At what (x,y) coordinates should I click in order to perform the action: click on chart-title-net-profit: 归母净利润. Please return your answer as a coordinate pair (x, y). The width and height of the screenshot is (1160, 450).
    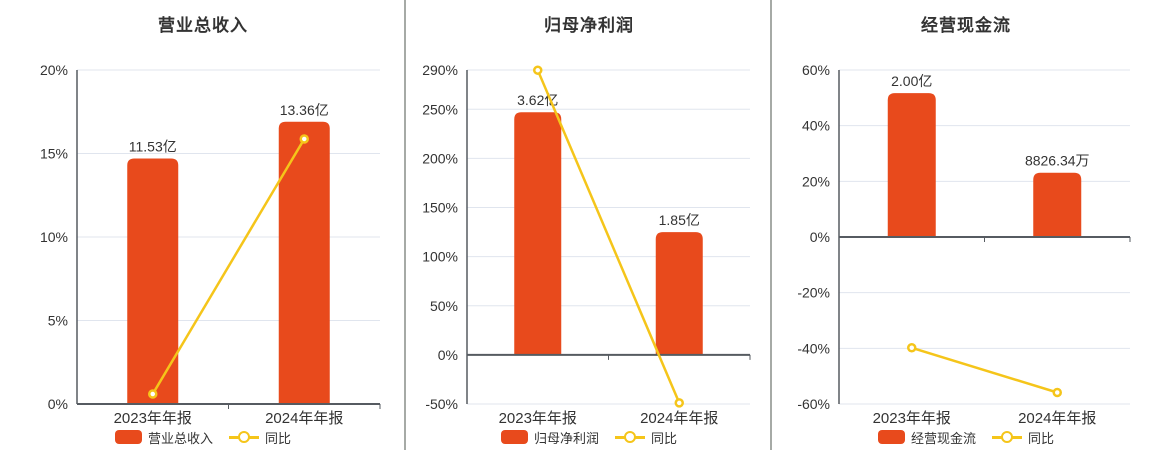
    Looking at the image, I should click on (589, 25).